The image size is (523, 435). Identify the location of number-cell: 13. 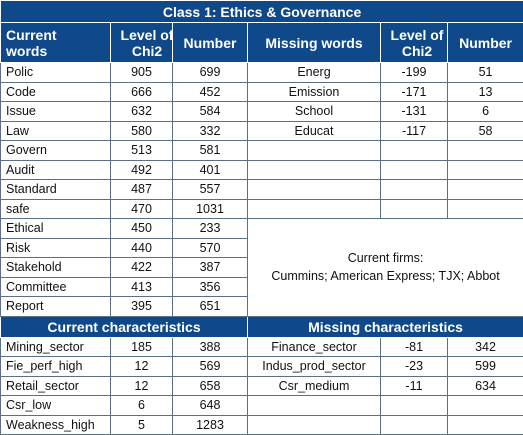
(484, 91).